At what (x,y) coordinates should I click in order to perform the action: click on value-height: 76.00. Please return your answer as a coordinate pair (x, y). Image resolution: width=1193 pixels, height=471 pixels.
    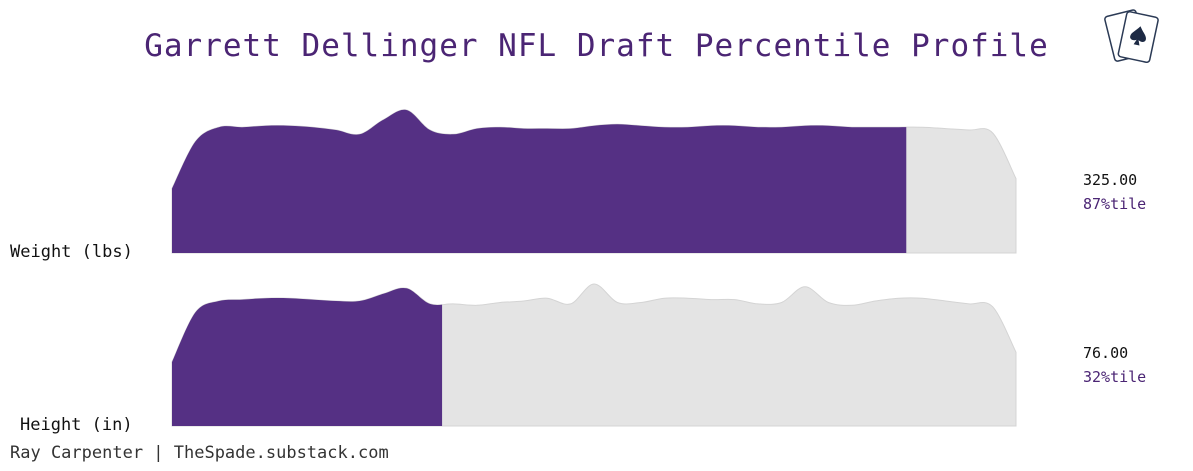
    Looking at the image, I should click on (1106, 353).